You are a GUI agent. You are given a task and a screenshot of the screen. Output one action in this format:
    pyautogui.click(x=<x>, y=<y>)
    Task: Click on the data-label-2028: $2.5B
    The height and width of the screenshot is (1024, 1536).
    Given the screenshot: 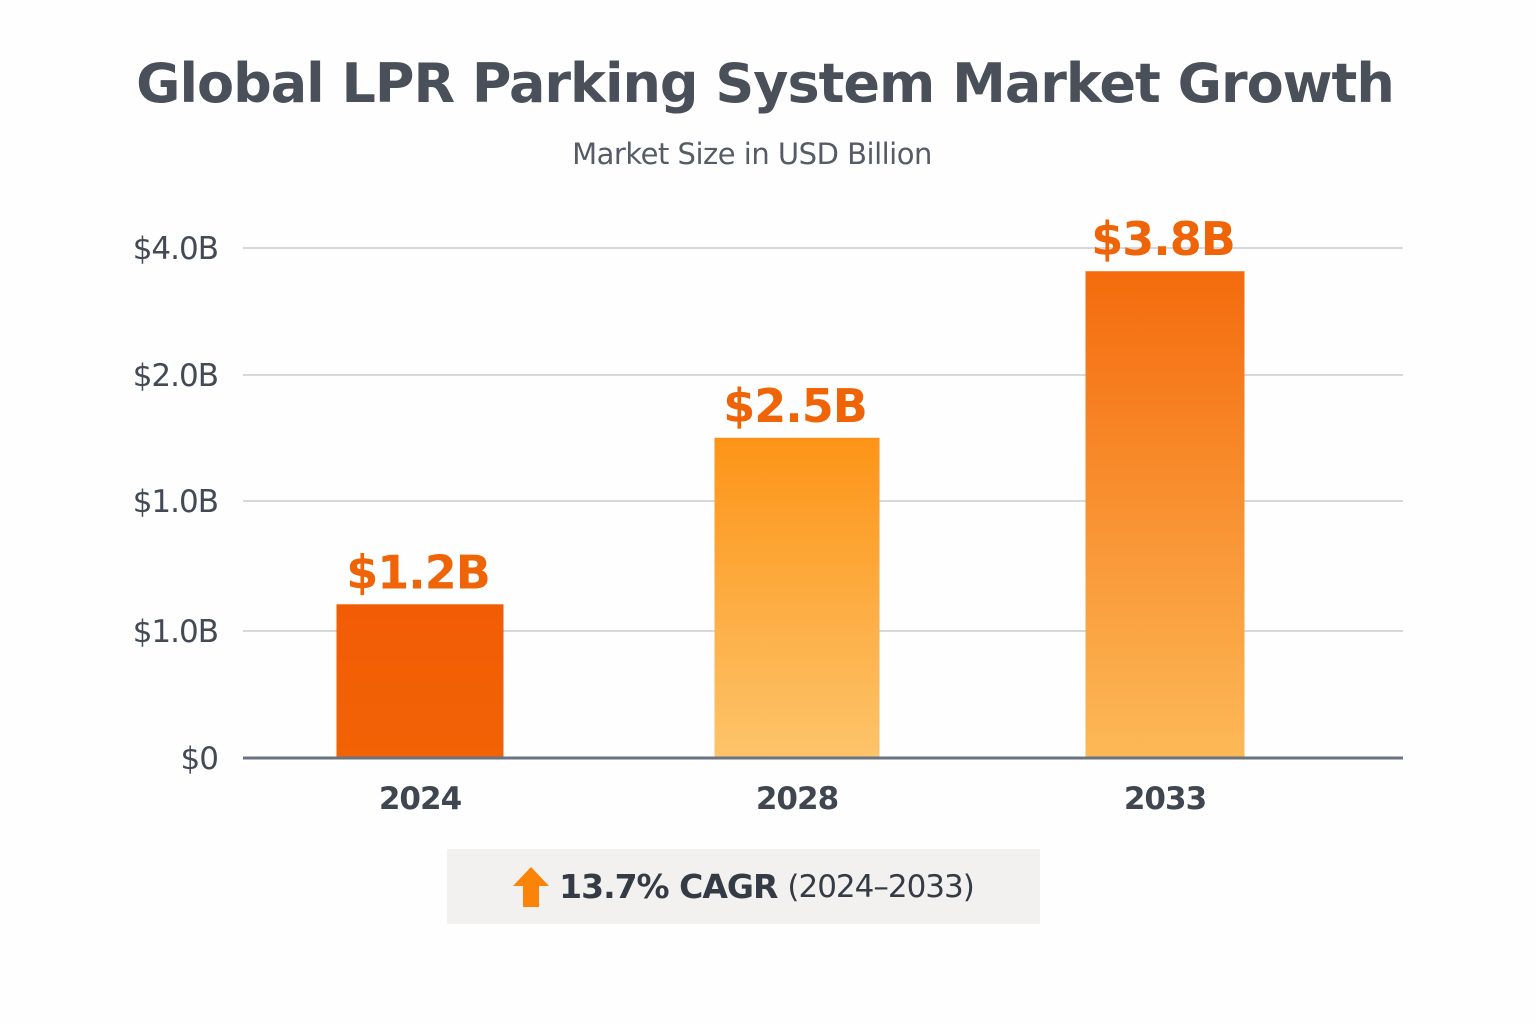 What is the action you would take?
    pyautogui.click(x=795, y=406)
    